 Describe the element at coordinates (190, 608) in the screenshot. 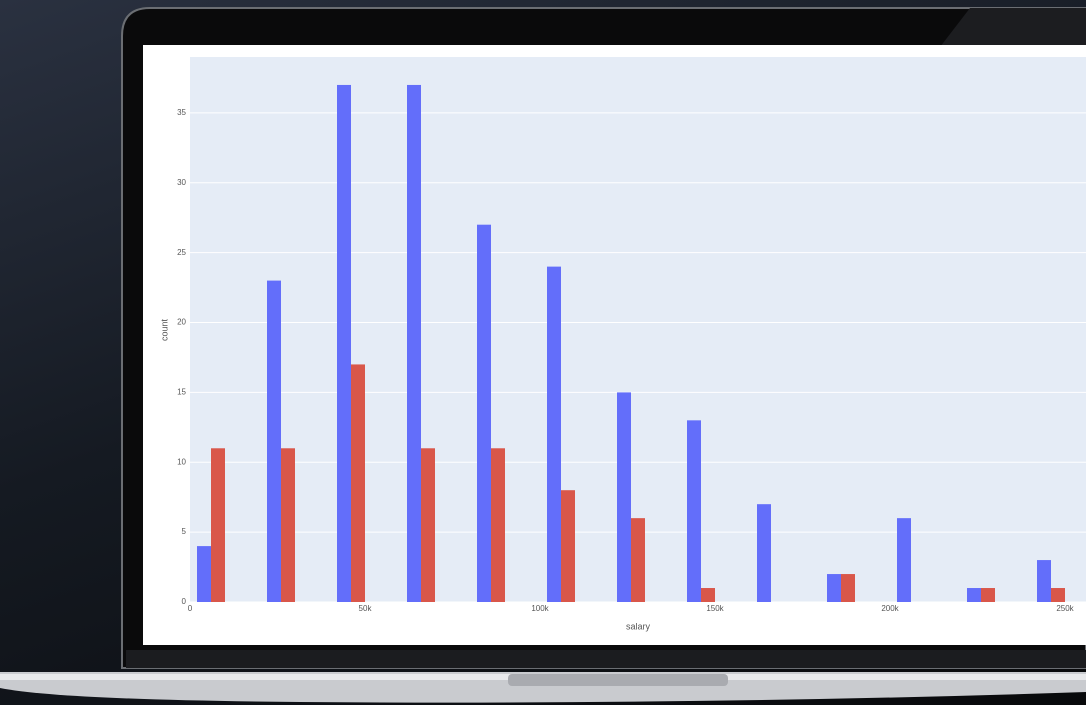

I see `x-tick-label: 0` at that location.